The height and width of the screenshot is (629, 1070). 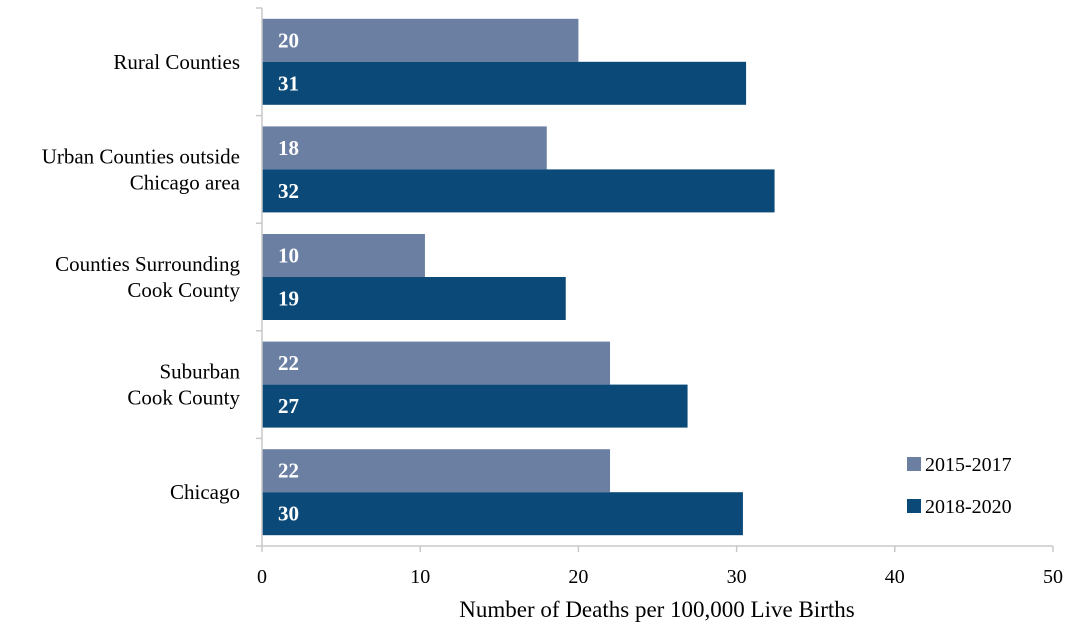 What do you see at coordinates (288, 256) in the screenshot?
I see `data-label-2015-2017-2: 10` at bounding box center [288, 256].